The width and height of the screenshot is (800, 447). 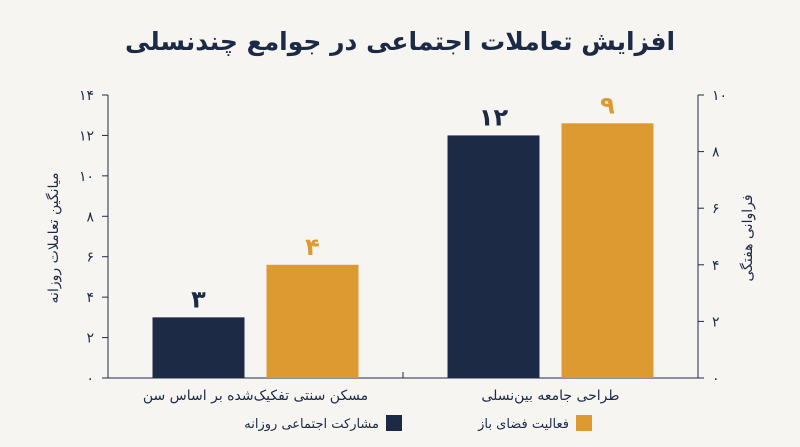 I want to click on legend-label-outdoor-activity: فعالیت فضای باز, so click(x=523, y=424).